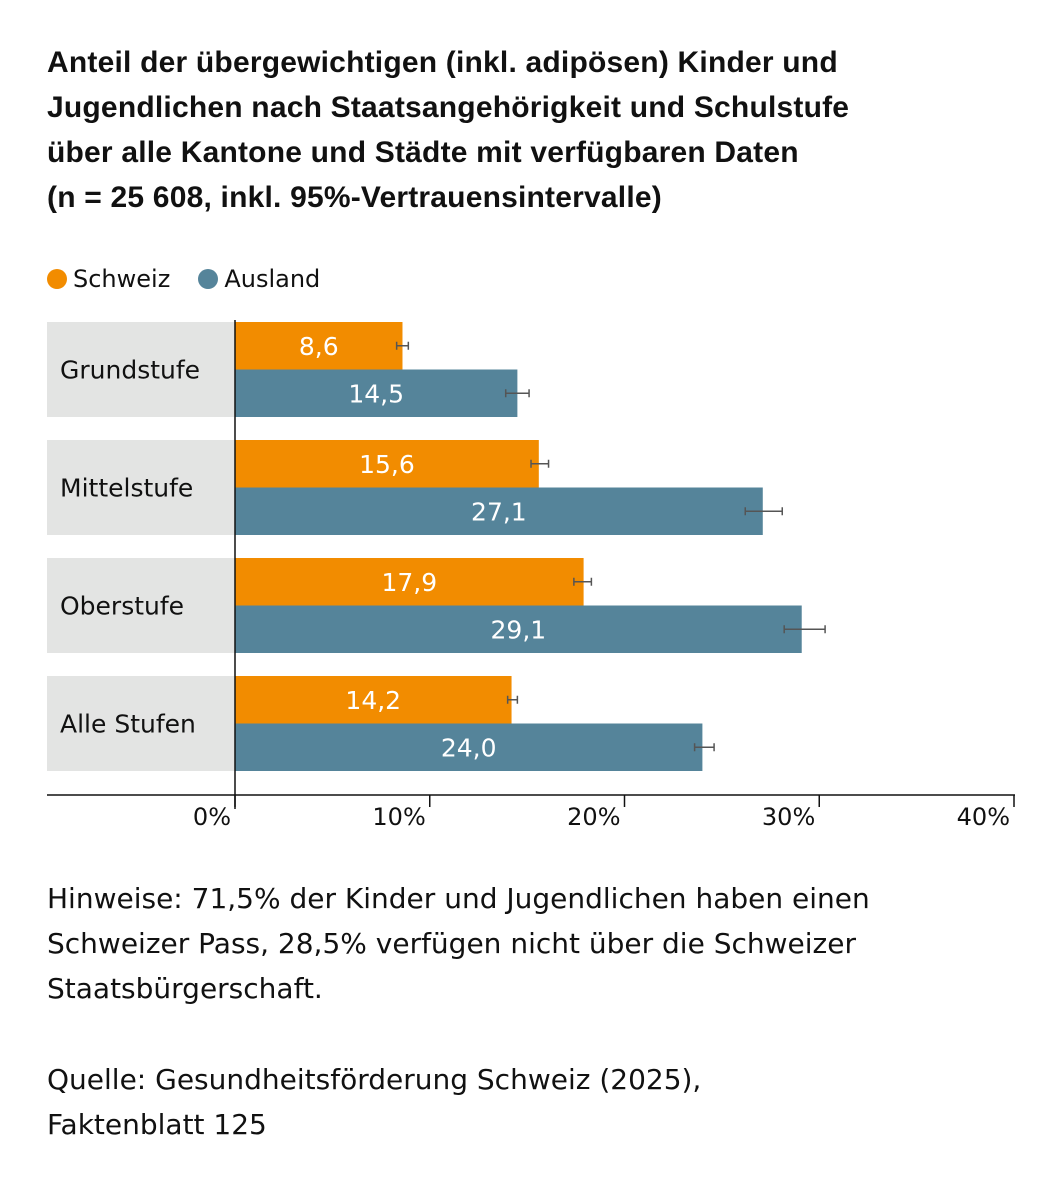 Image resolution: width=1063 pixels, height=1181 pixels. I want to click on data-label: 24,0, so click(469, 747).